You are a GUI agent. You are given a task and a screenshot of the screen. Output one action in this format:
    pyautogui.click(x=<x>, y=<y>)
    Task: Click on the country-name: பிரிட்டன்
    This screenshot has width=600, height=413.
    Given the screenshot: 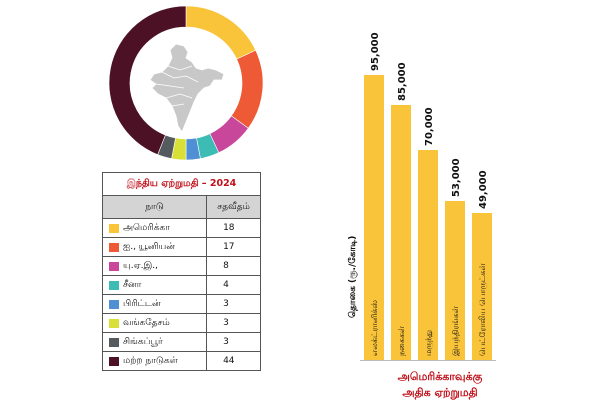 What is the action you would take?
    pyautogui.click(x=154, y=304)
    